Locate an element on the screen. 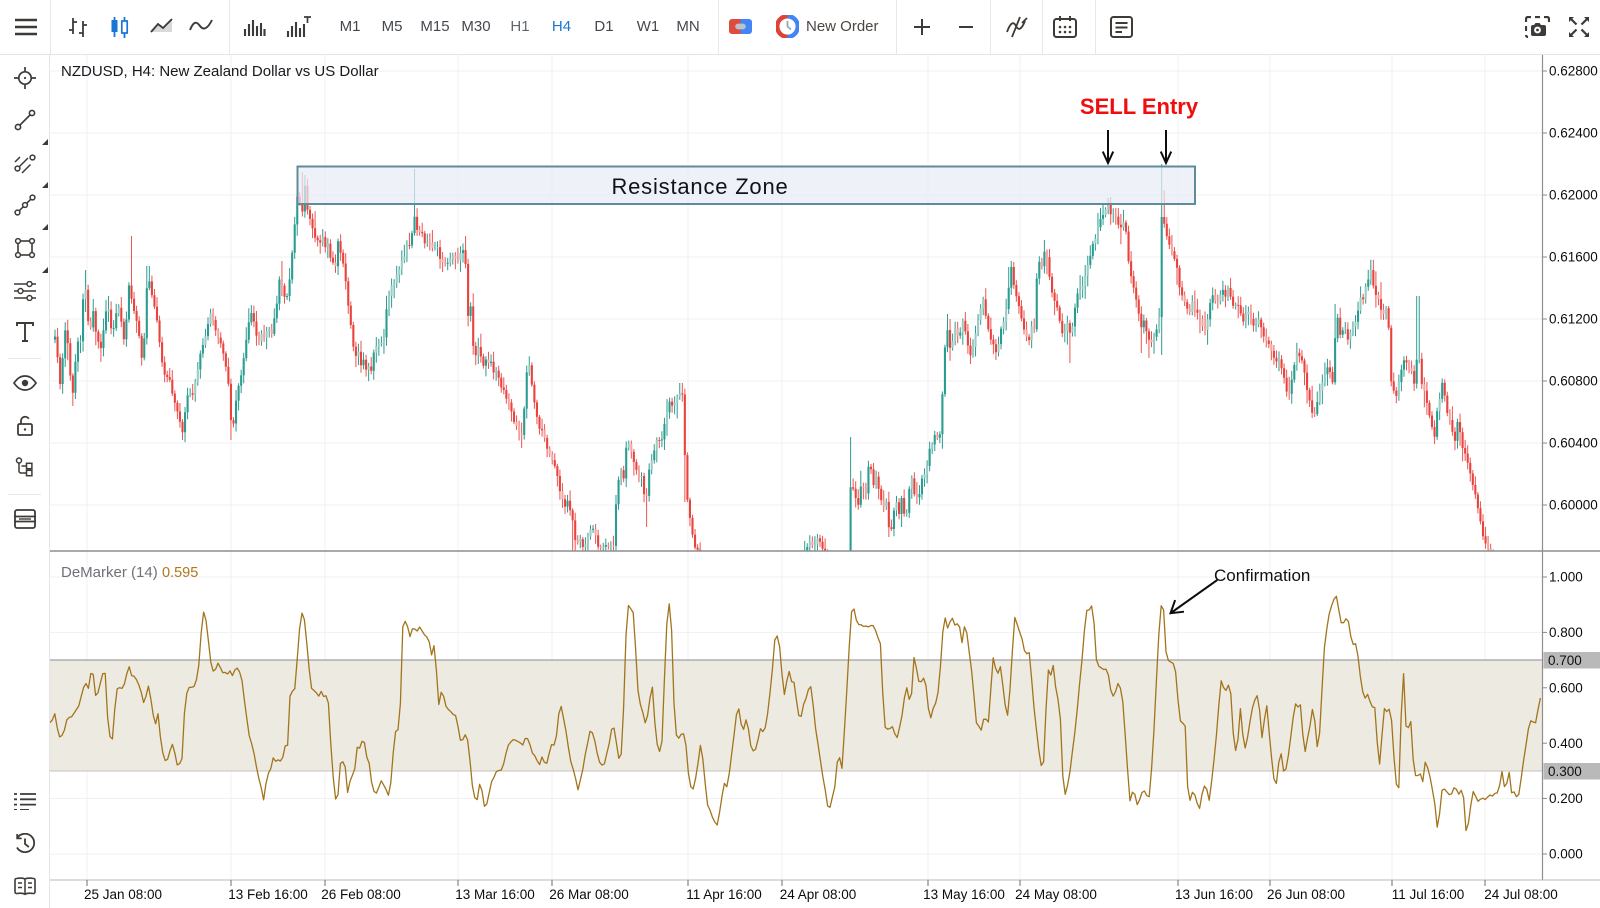  svg-text: 0.400 is located at coordinates (1566, 743).